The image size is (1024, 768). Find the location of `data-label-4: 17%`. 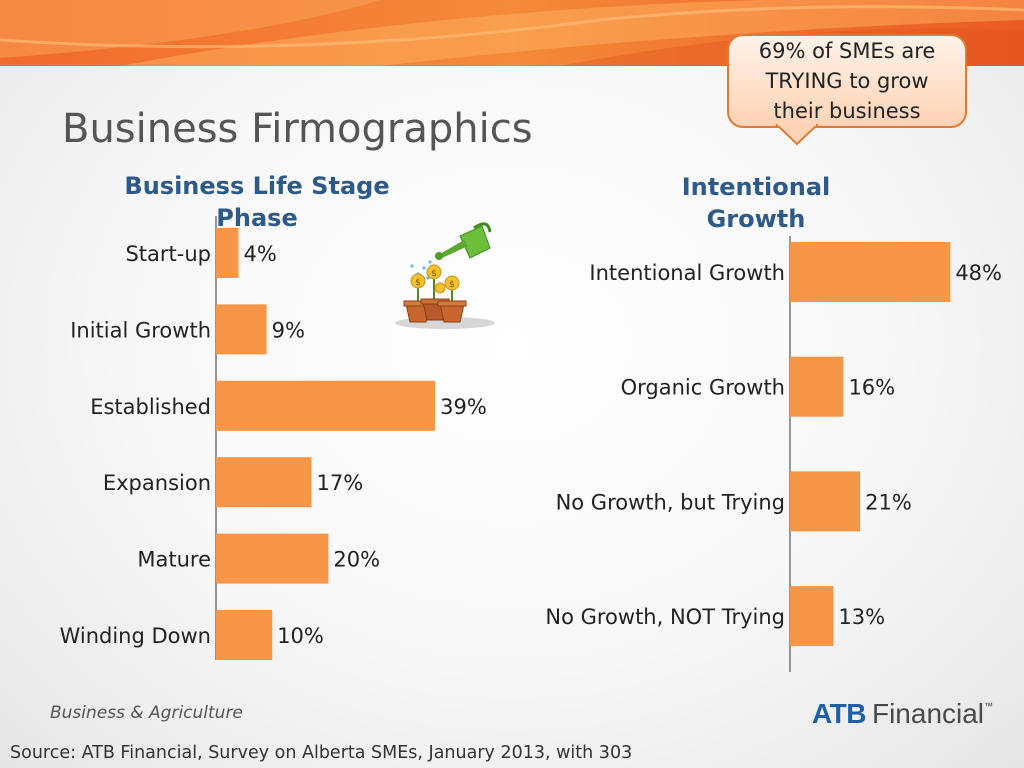

data-label-4: 17% is located at coordinates (340, 483).